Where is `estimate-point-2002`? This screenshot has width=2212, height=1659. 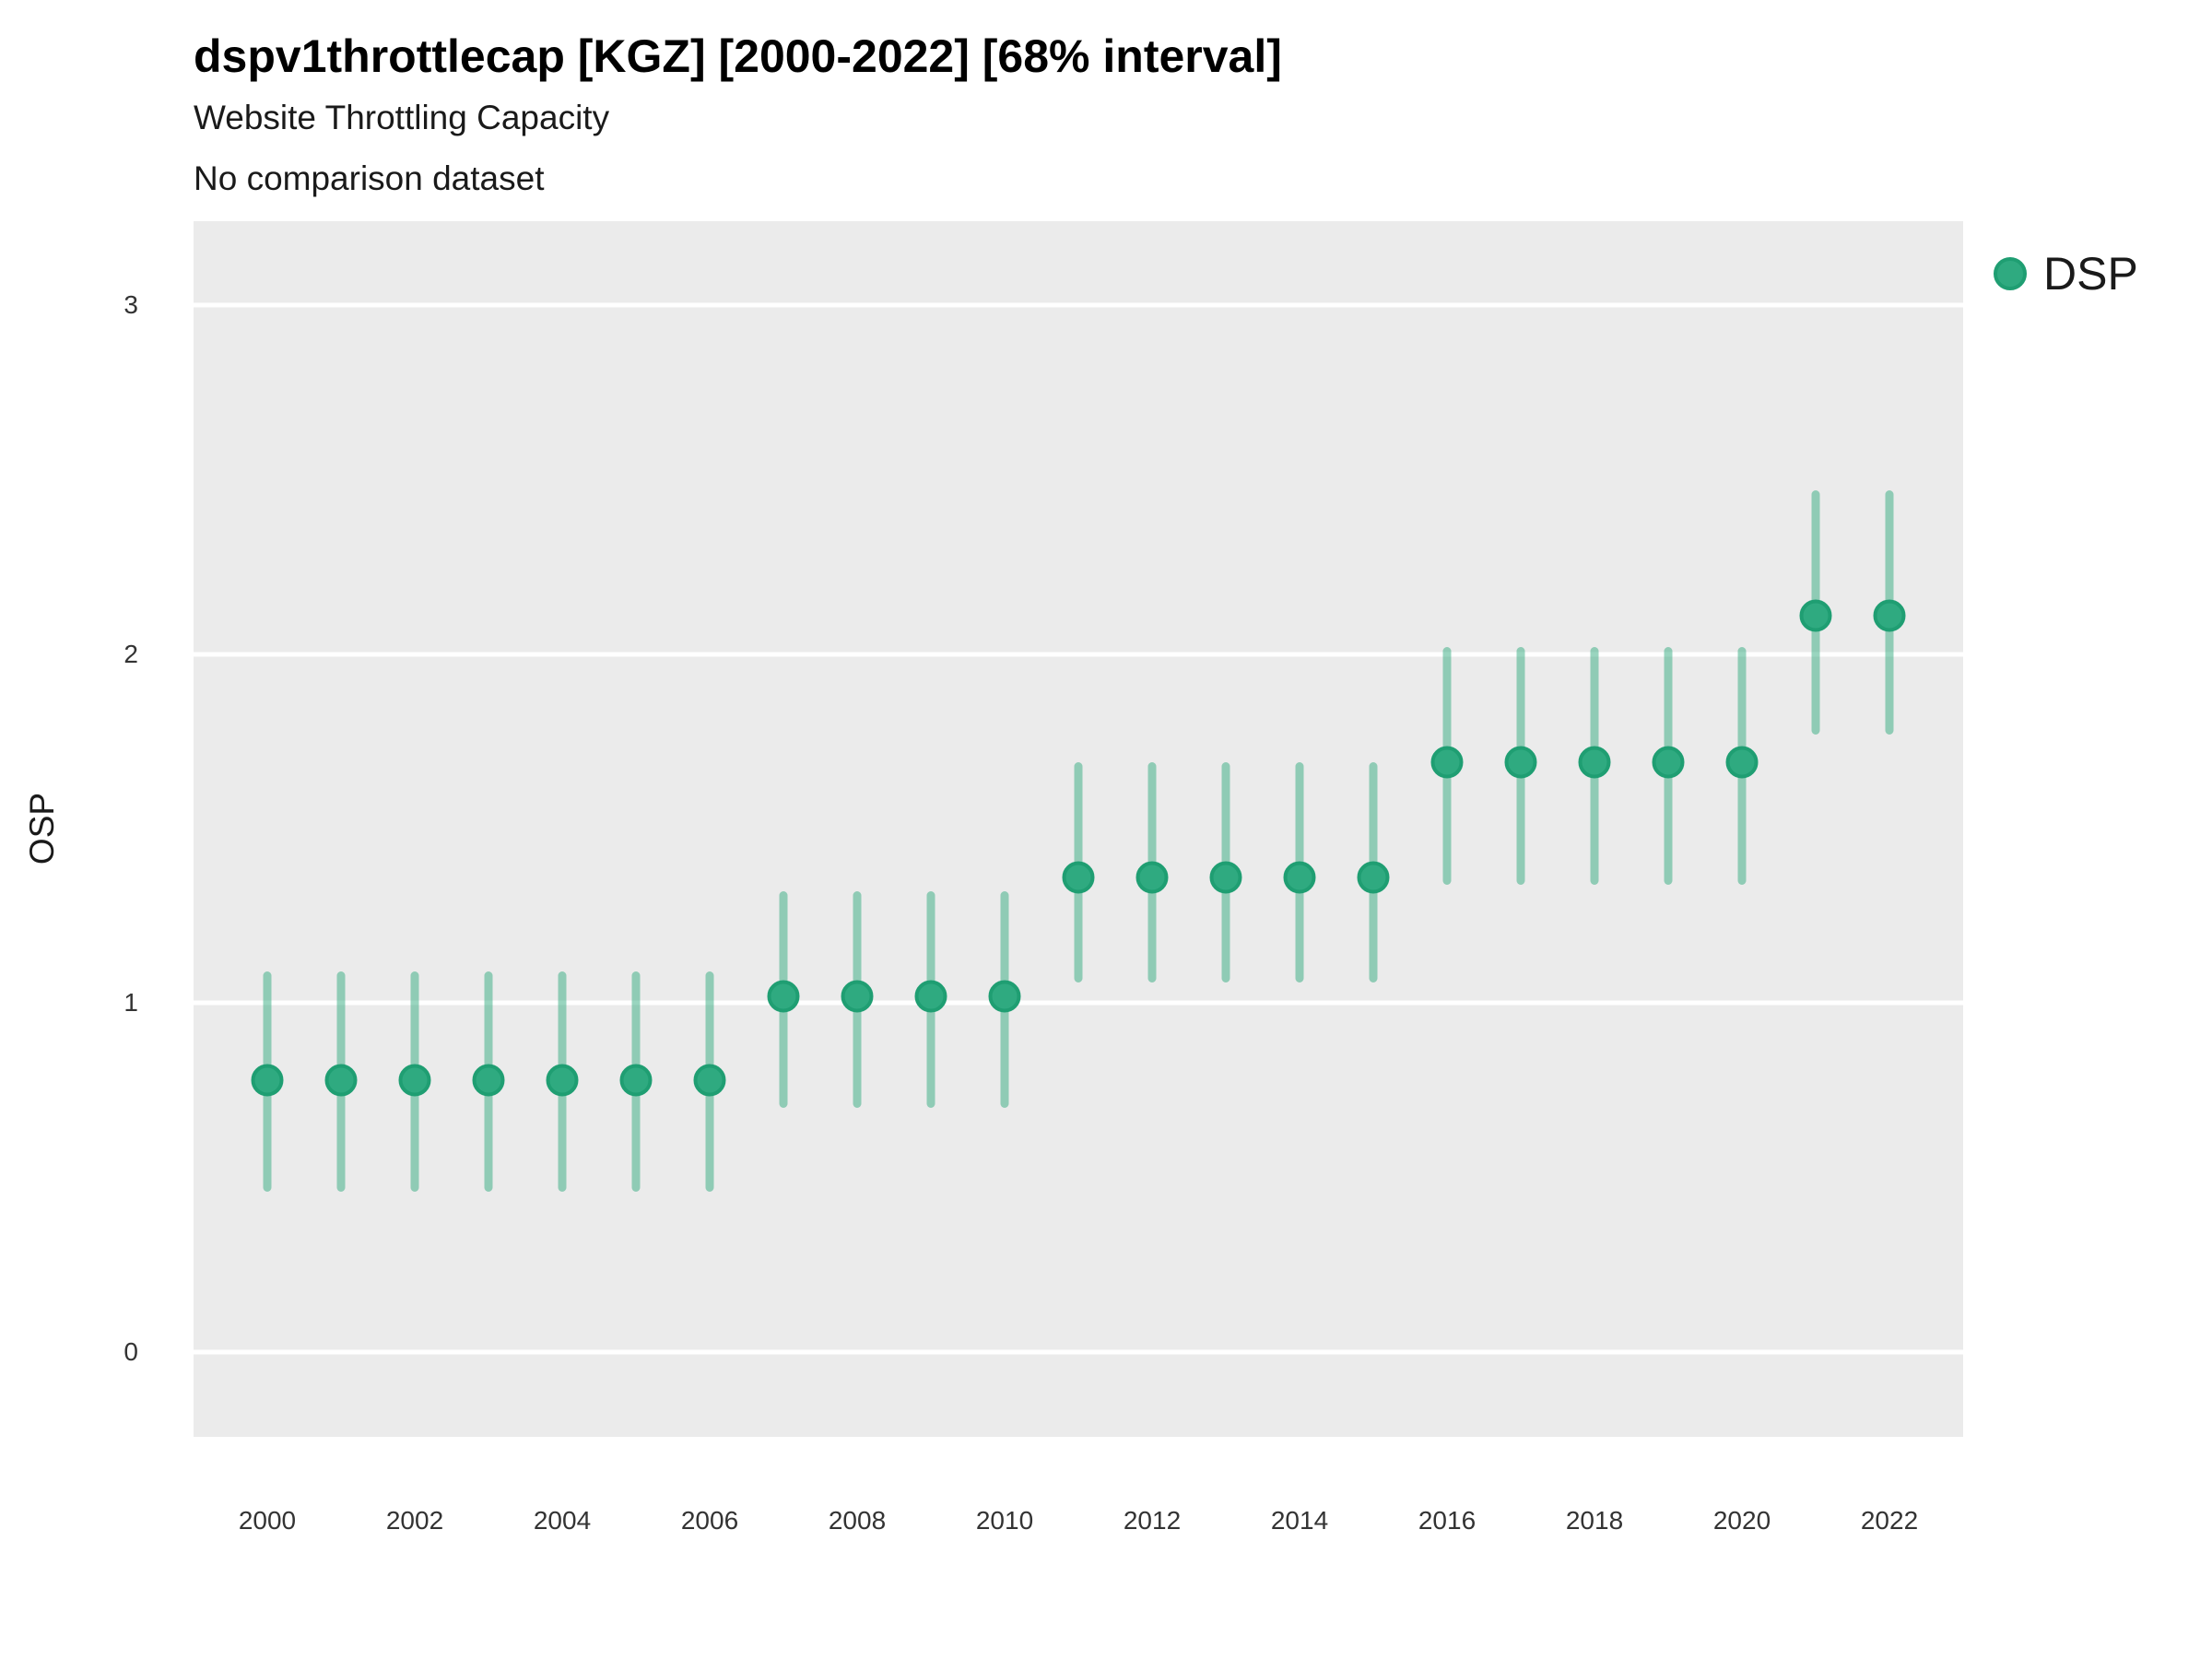 estimate-point-2002 is located at coordinates (414, 1080).